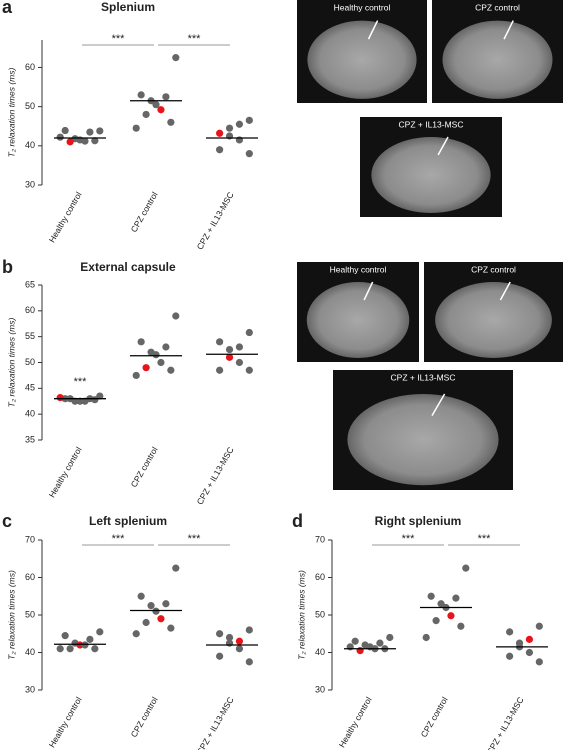 This screenshot has width=567, height=750. I want to click on mri-label: Healthy control, so click(362, 7).